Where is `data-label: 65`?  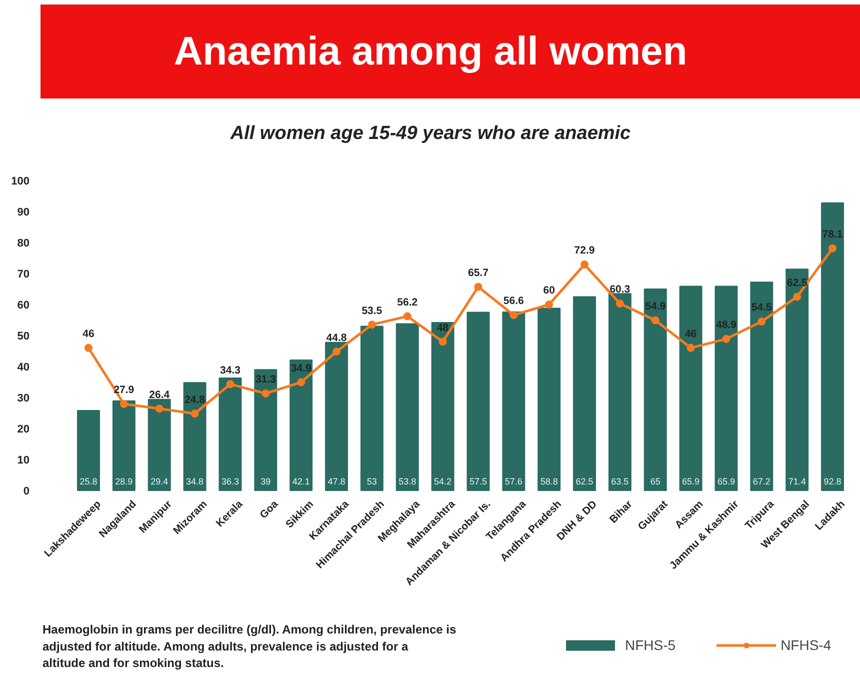 data-label: 65 is located at coordinates (655, 481).